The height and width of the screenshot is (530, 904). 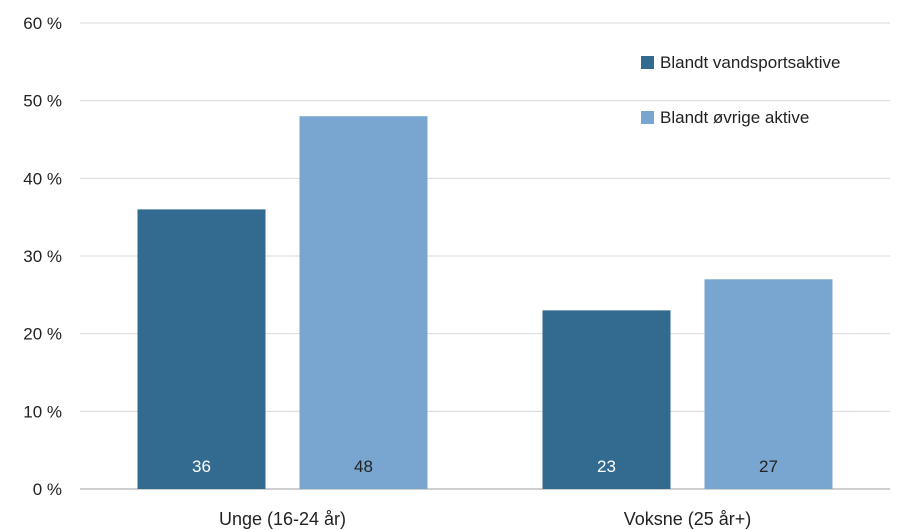 What do you see at coordinates (42, 334) in the screenshot?
I see `y-tick-label: 20 %` at bounding box center [42, 334].